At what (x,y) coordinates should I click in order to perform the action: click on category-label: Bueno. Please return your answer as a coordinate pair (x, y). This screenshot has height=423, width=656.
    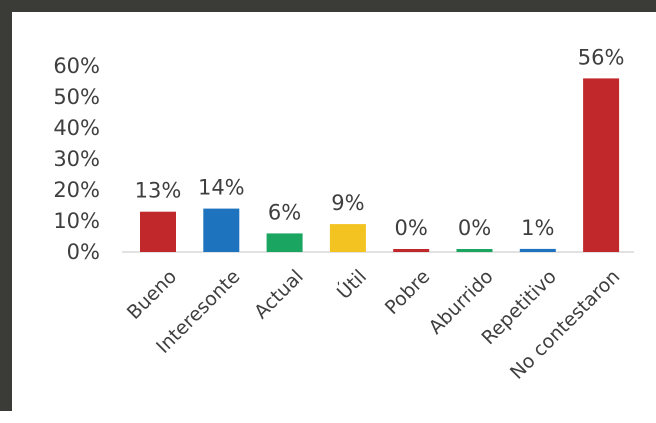
    Looking at the image, I should click on (152, 295).